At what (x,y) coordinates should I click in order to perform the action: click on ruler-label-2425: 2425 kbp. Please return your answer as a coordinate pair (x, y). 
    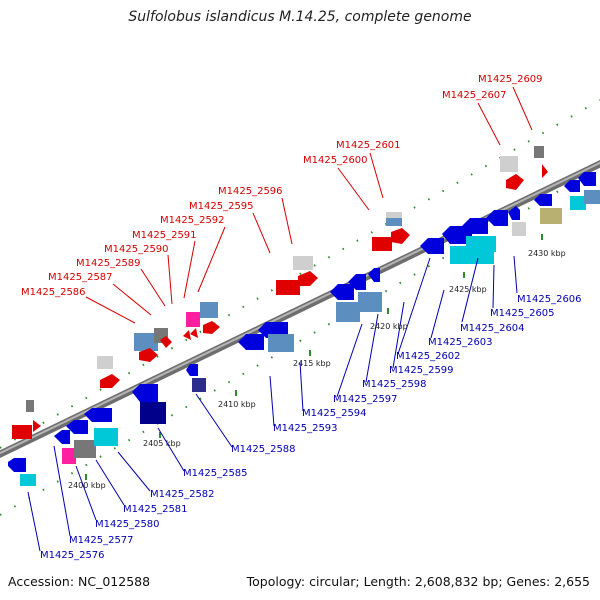
    Looking at the image, I should click on (468, 289).